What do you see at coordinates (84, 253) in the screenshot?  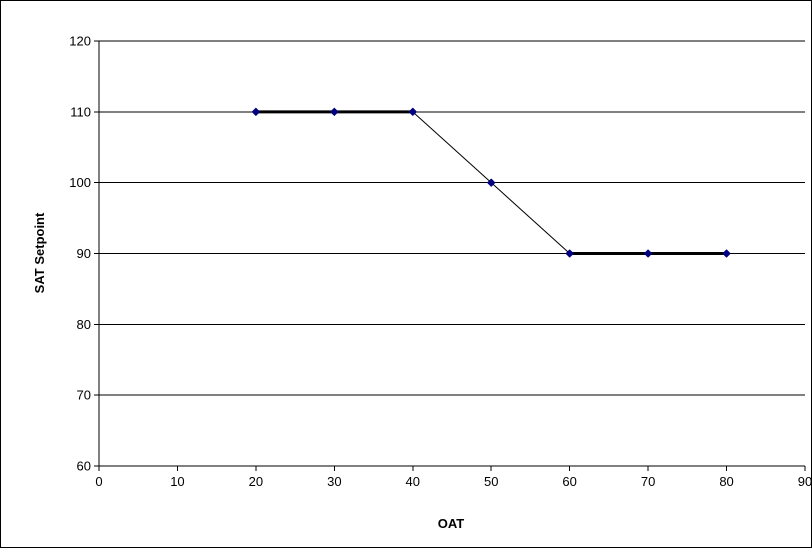 I see `y-tick-label: 90` at bounding box center [84, 253].